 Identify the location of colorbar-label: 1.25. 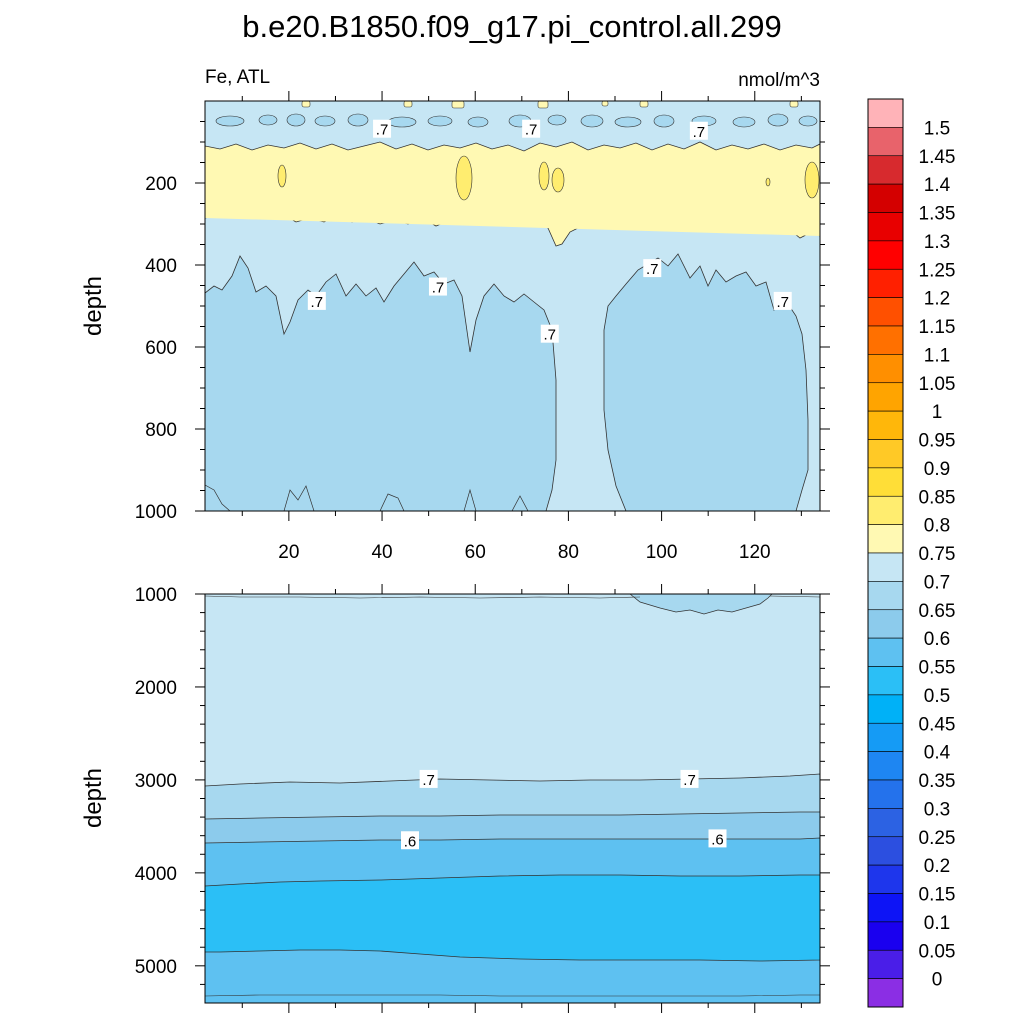
(937, 270).